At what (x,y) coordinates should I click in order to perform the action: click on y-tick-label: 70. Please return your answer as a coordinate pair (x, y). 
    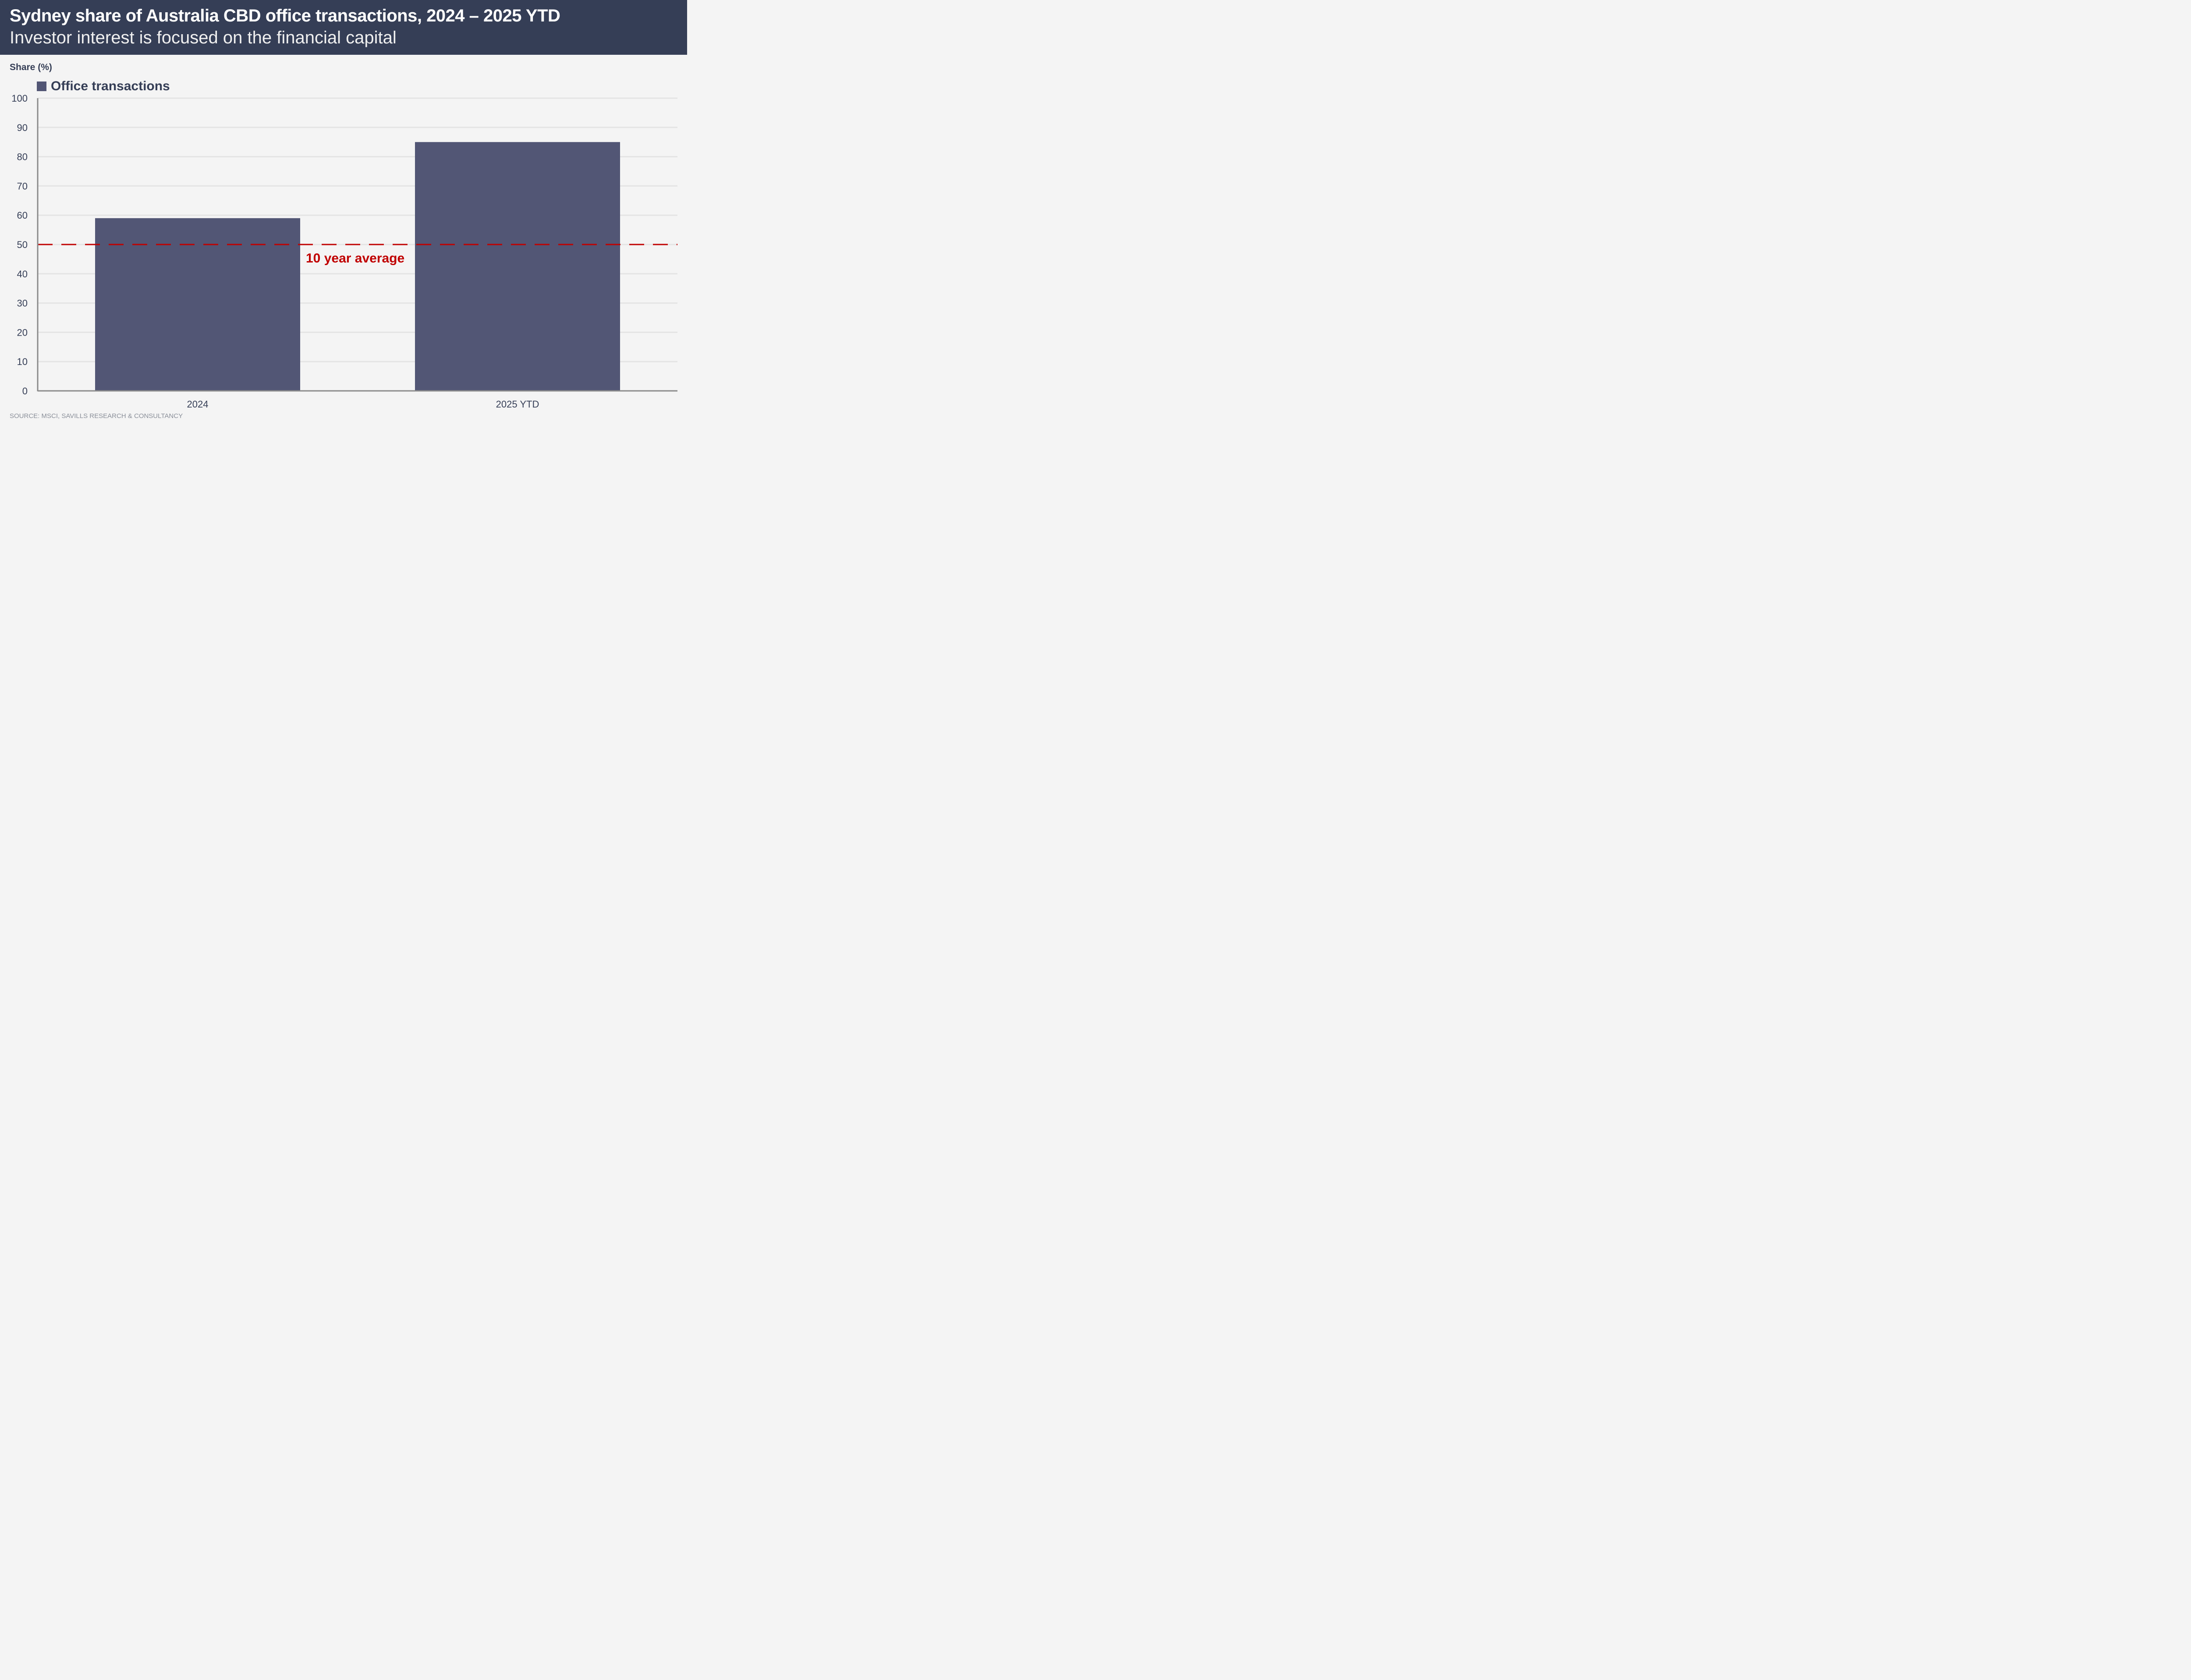
    Looking at the image, I should click on (22, 186).